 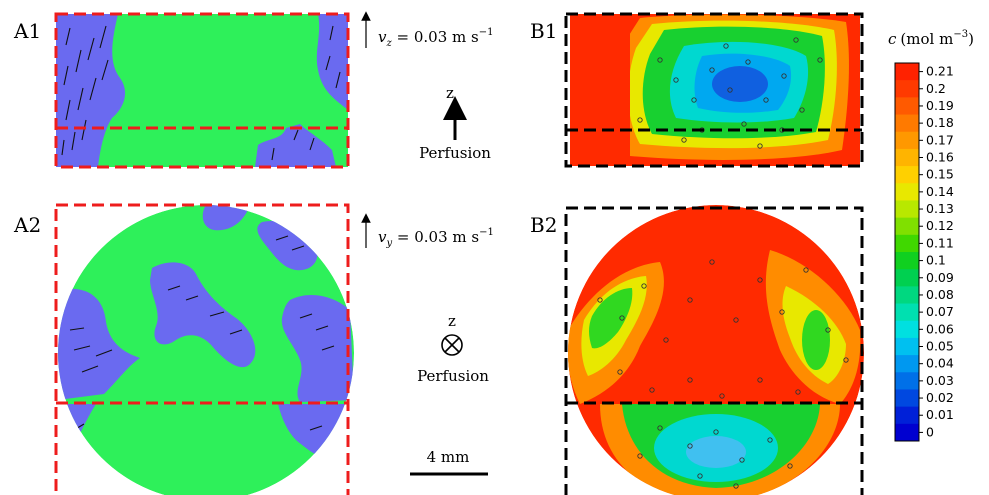 I want to click on a2-fluid-top, so click(x=226, y=218).